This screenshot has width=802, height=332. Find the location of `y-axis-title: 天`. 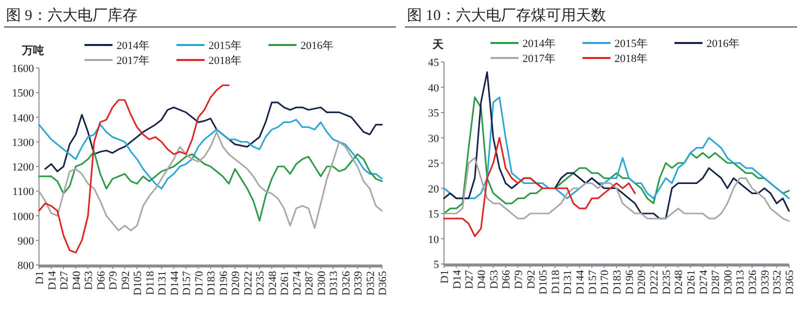

y-axis-title: 天 is located at coordinates (438, 45).